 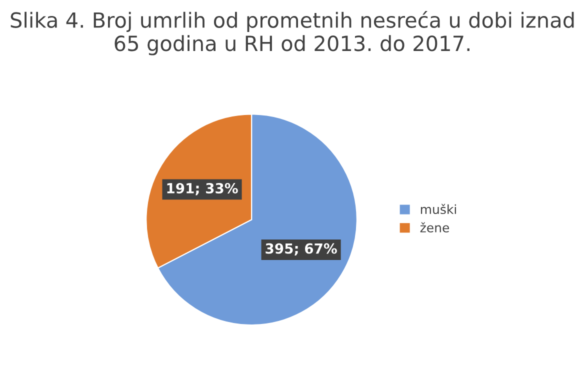 I want to click on chart-title: Slika 4. Broj umrlih od prometnih nesreća u dobi iznad 65 godina u RH od 2013. do 2017., so click(x=292, y=33).